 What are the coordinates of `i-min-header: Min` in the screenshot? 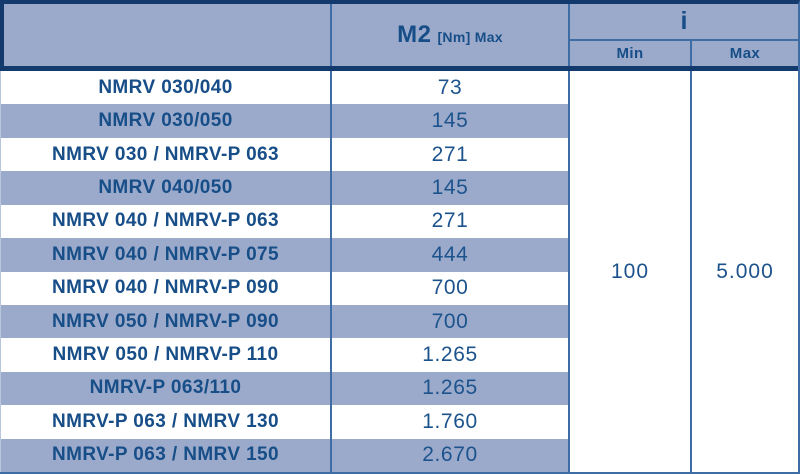 It's located at (629, 53).